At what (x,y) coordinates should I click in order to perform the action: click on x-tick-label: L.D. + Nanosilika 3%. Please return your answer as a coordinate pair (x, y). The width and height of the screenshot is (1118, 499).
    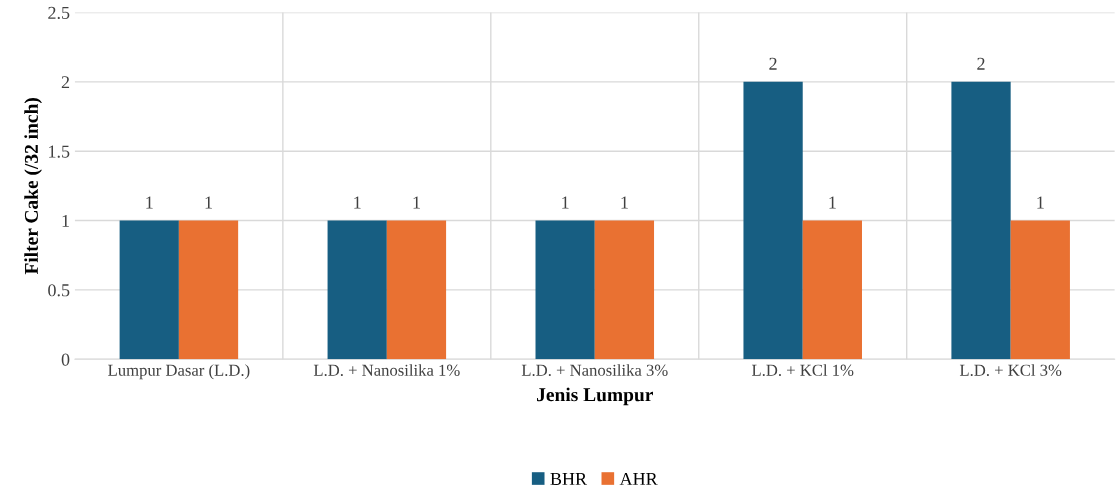
    Looking at the image, I should click on (594, 370).